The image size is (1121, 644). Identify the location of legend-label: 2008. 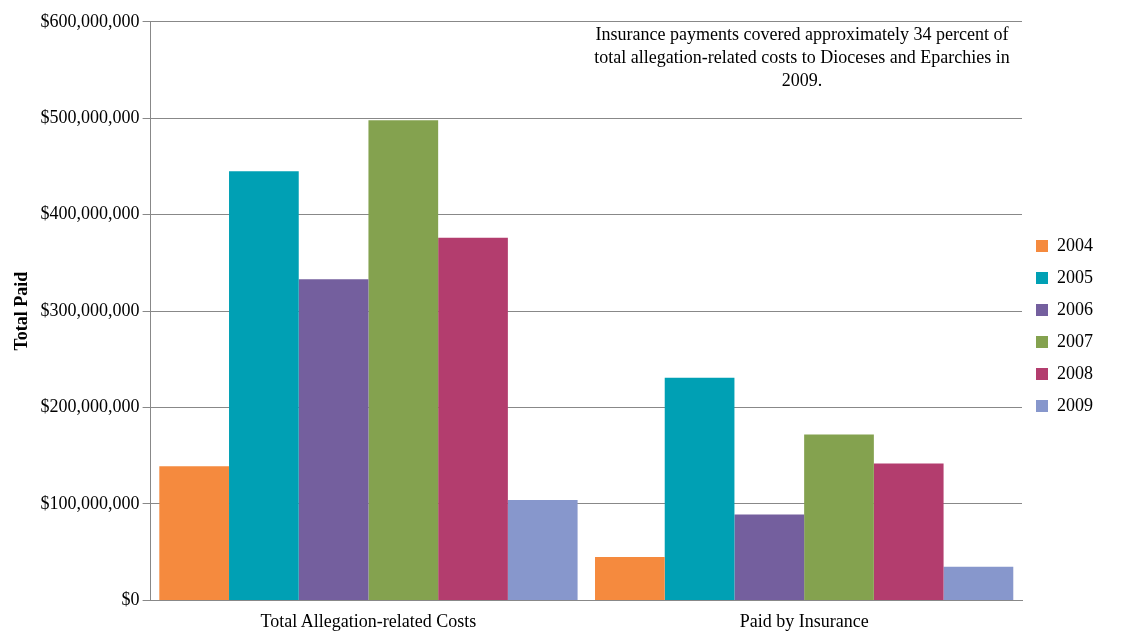
(1075, 372).